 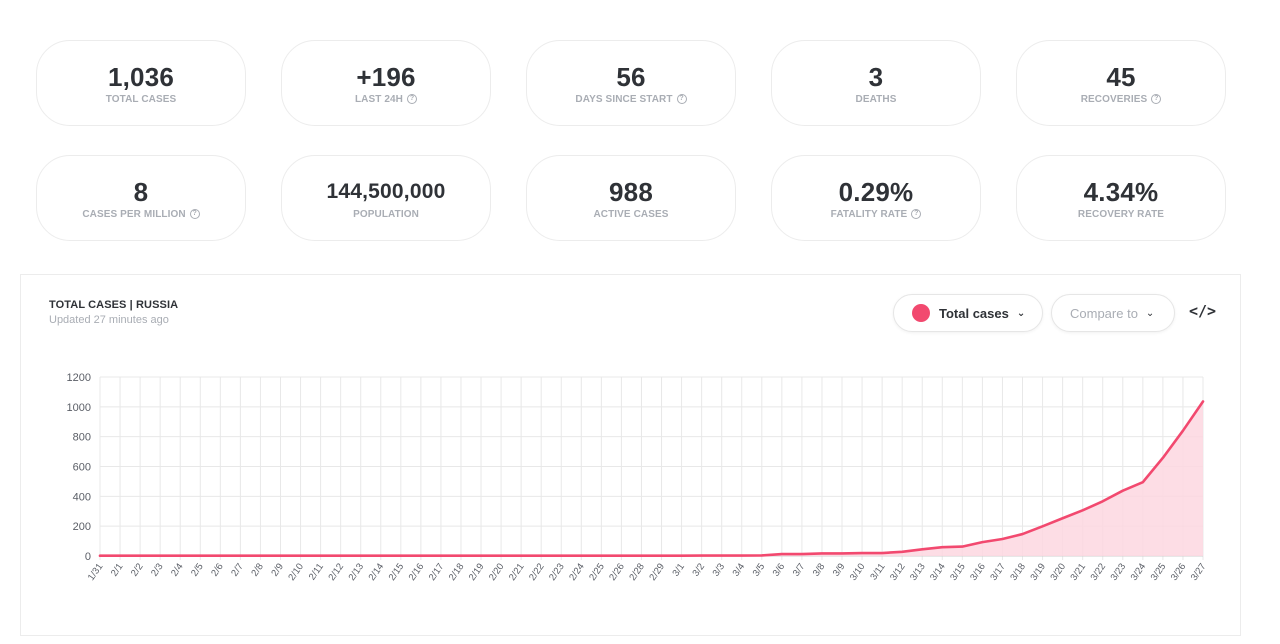 I want to click on stat-card: +196 LAST 24H?, so click(x=386, y=83).